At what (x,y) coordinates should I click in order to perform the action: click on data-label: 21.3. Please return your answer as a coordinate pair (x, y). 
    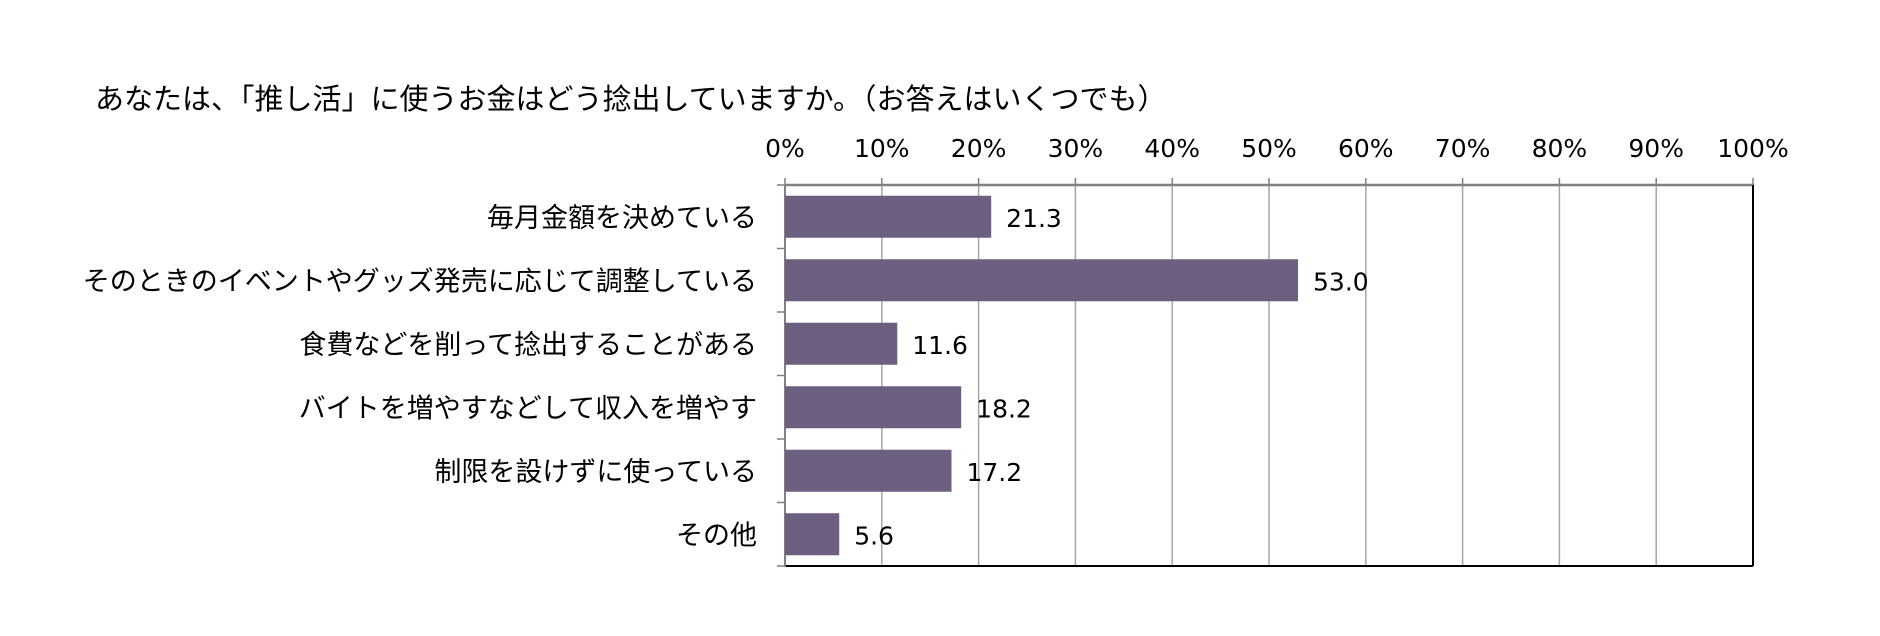
    Looking at the image, I should click on (1034, 218).